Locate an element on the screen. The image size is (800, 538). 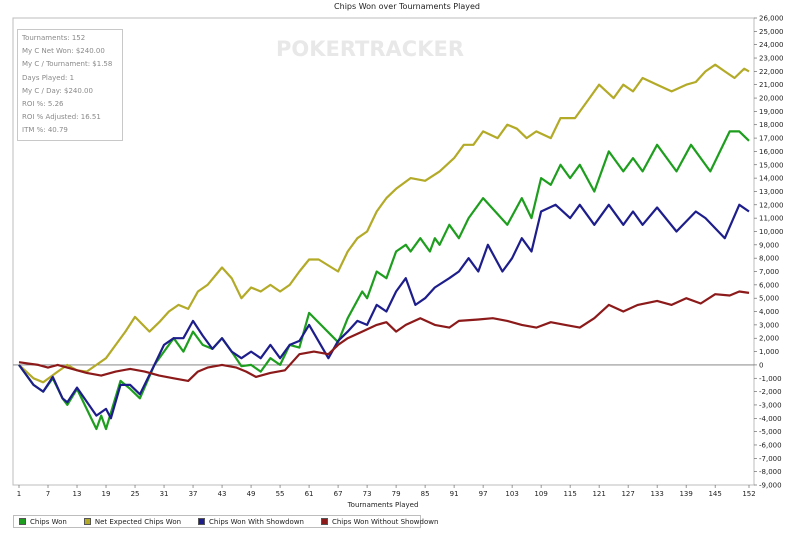
stat-line: My C / Tournament: $1.58 is located at coordinates (67, 64).